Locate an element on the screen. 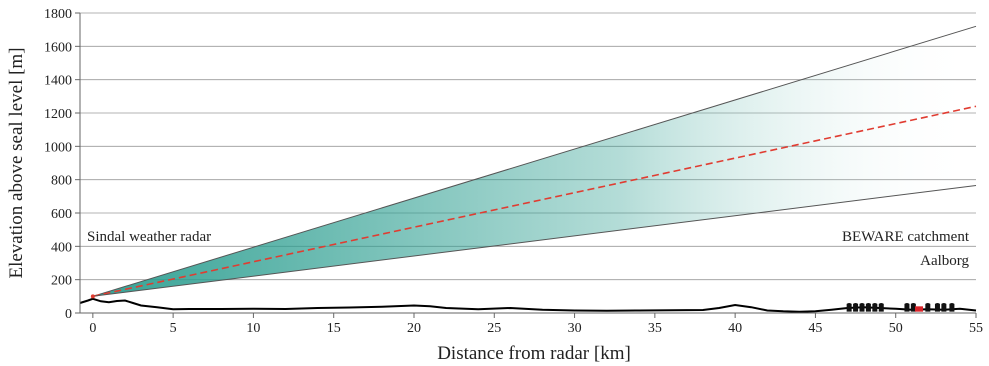  x-tick-label: 35 is located at coordinates (655, 328).